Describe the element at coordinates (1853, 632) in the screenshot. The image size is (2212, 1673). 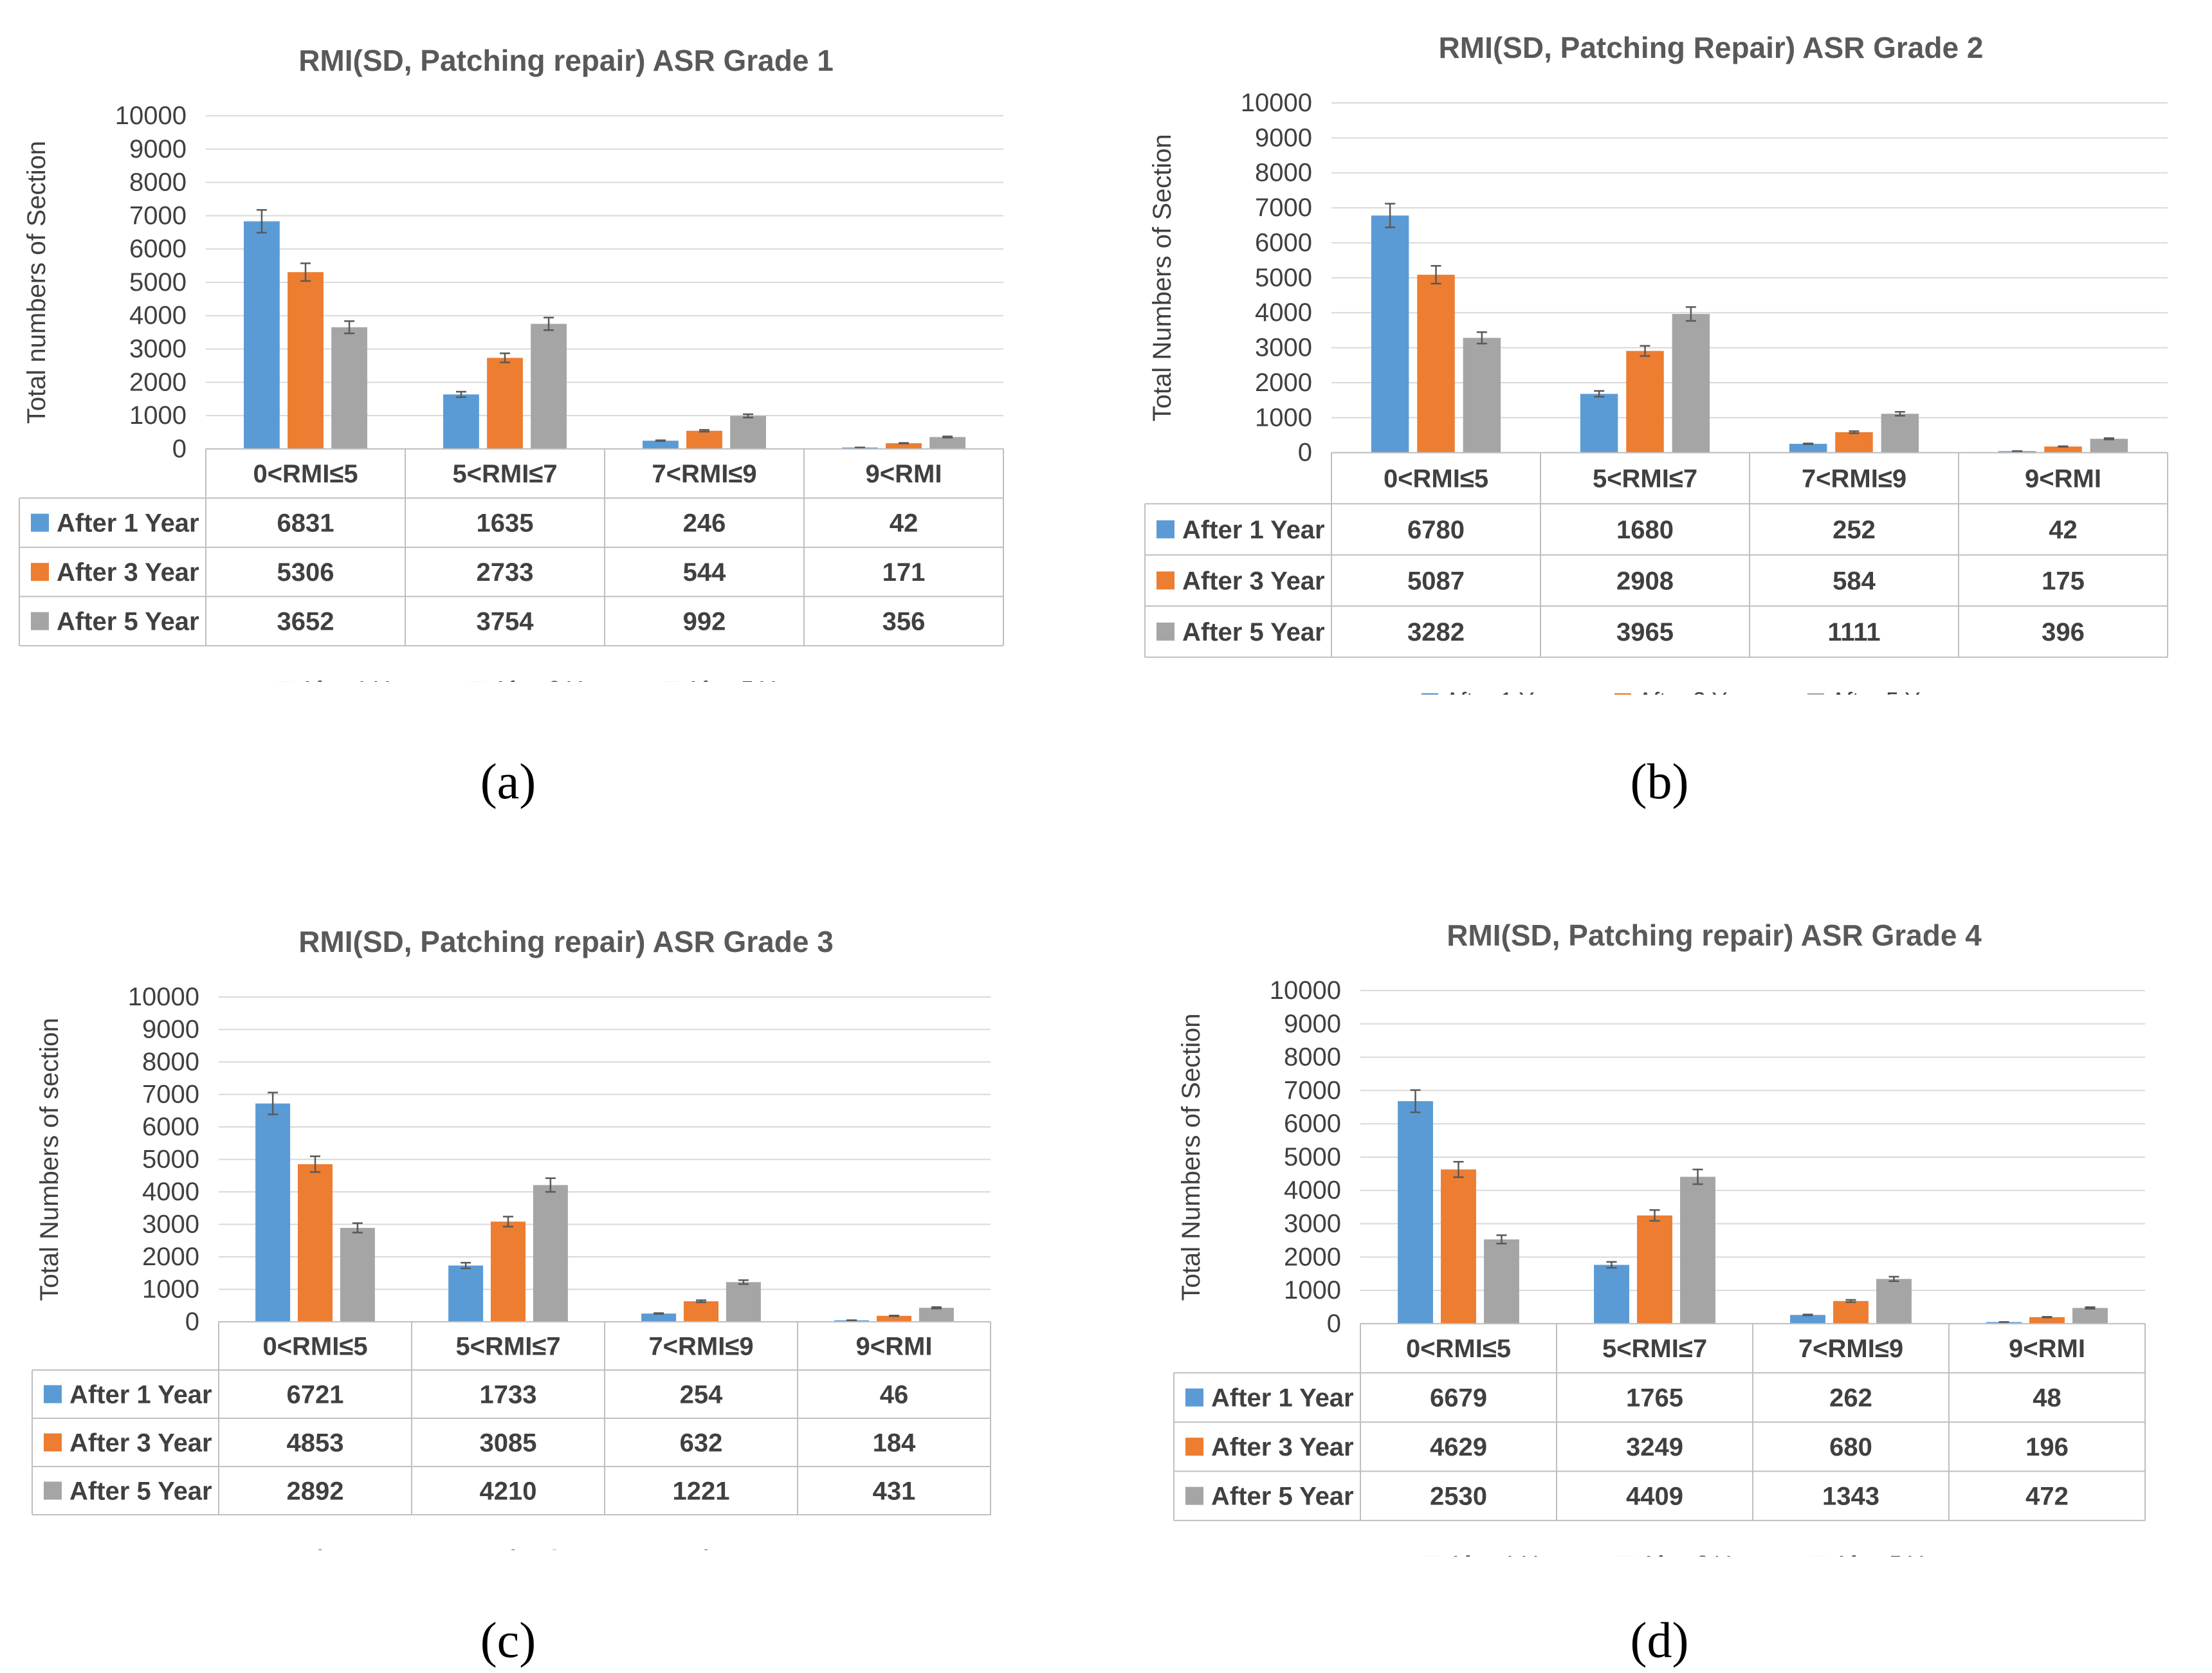
I see `data-label: 1111` at that location.